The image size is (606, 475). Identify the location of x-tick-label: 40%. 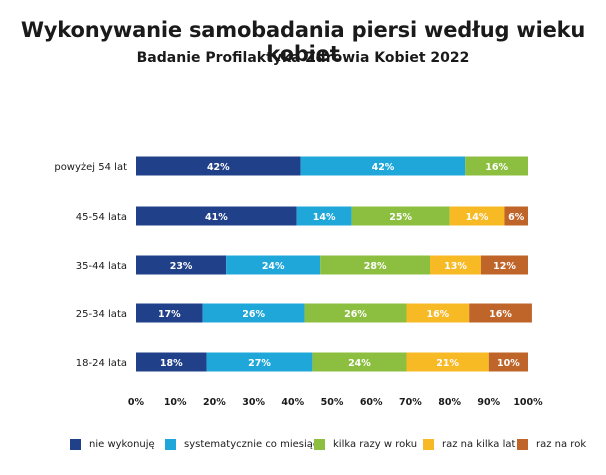
(292, 402).